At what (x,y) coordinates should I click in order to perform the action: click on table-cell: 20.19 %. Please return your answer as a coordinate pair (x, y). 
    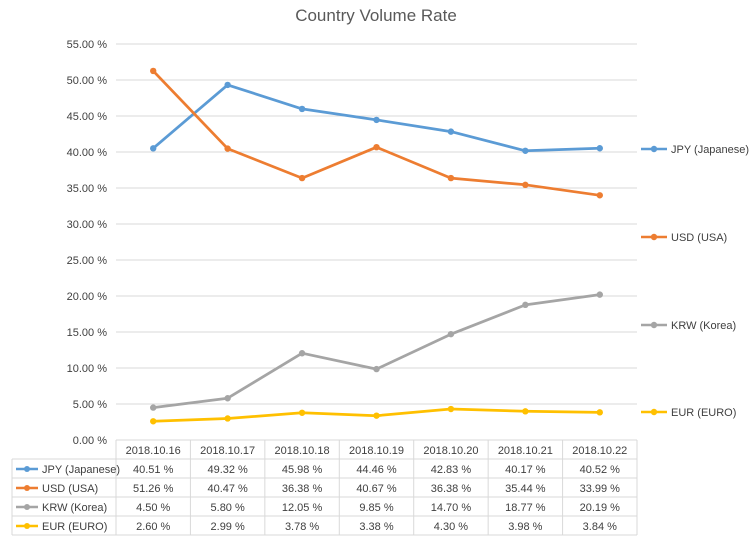
    Looking at the image, I should click on (600, 508).